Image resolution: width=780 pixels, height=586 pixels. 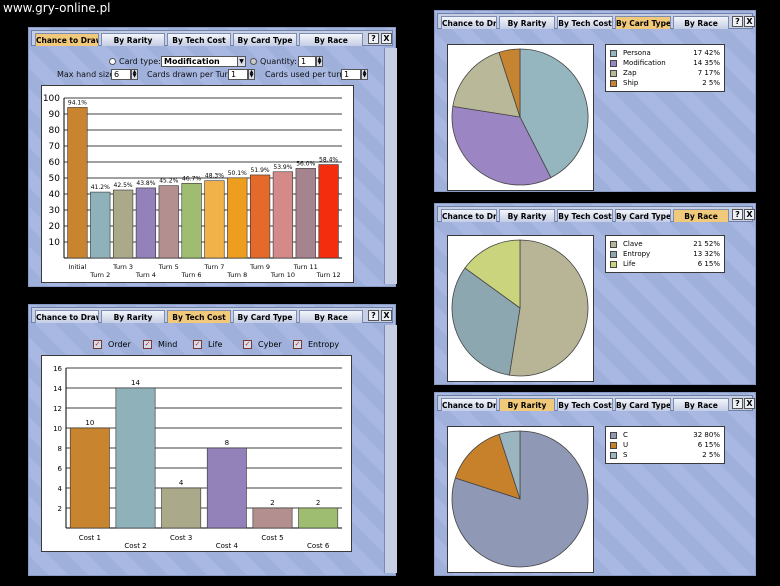 What do you see at coordinates (247, 344) in the screenshot?
I see `filter-cyber-checkbox: ✓` at bounding box center [247, 344].